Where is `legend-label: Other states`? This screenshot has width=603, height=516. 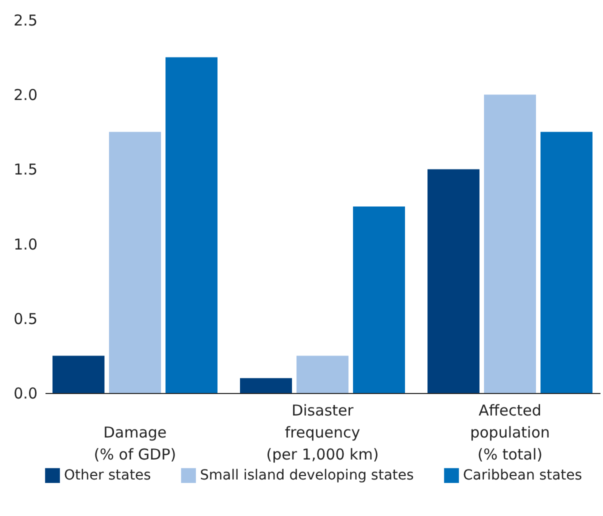
legend-label: Other states is located at coordinates (107, 476).